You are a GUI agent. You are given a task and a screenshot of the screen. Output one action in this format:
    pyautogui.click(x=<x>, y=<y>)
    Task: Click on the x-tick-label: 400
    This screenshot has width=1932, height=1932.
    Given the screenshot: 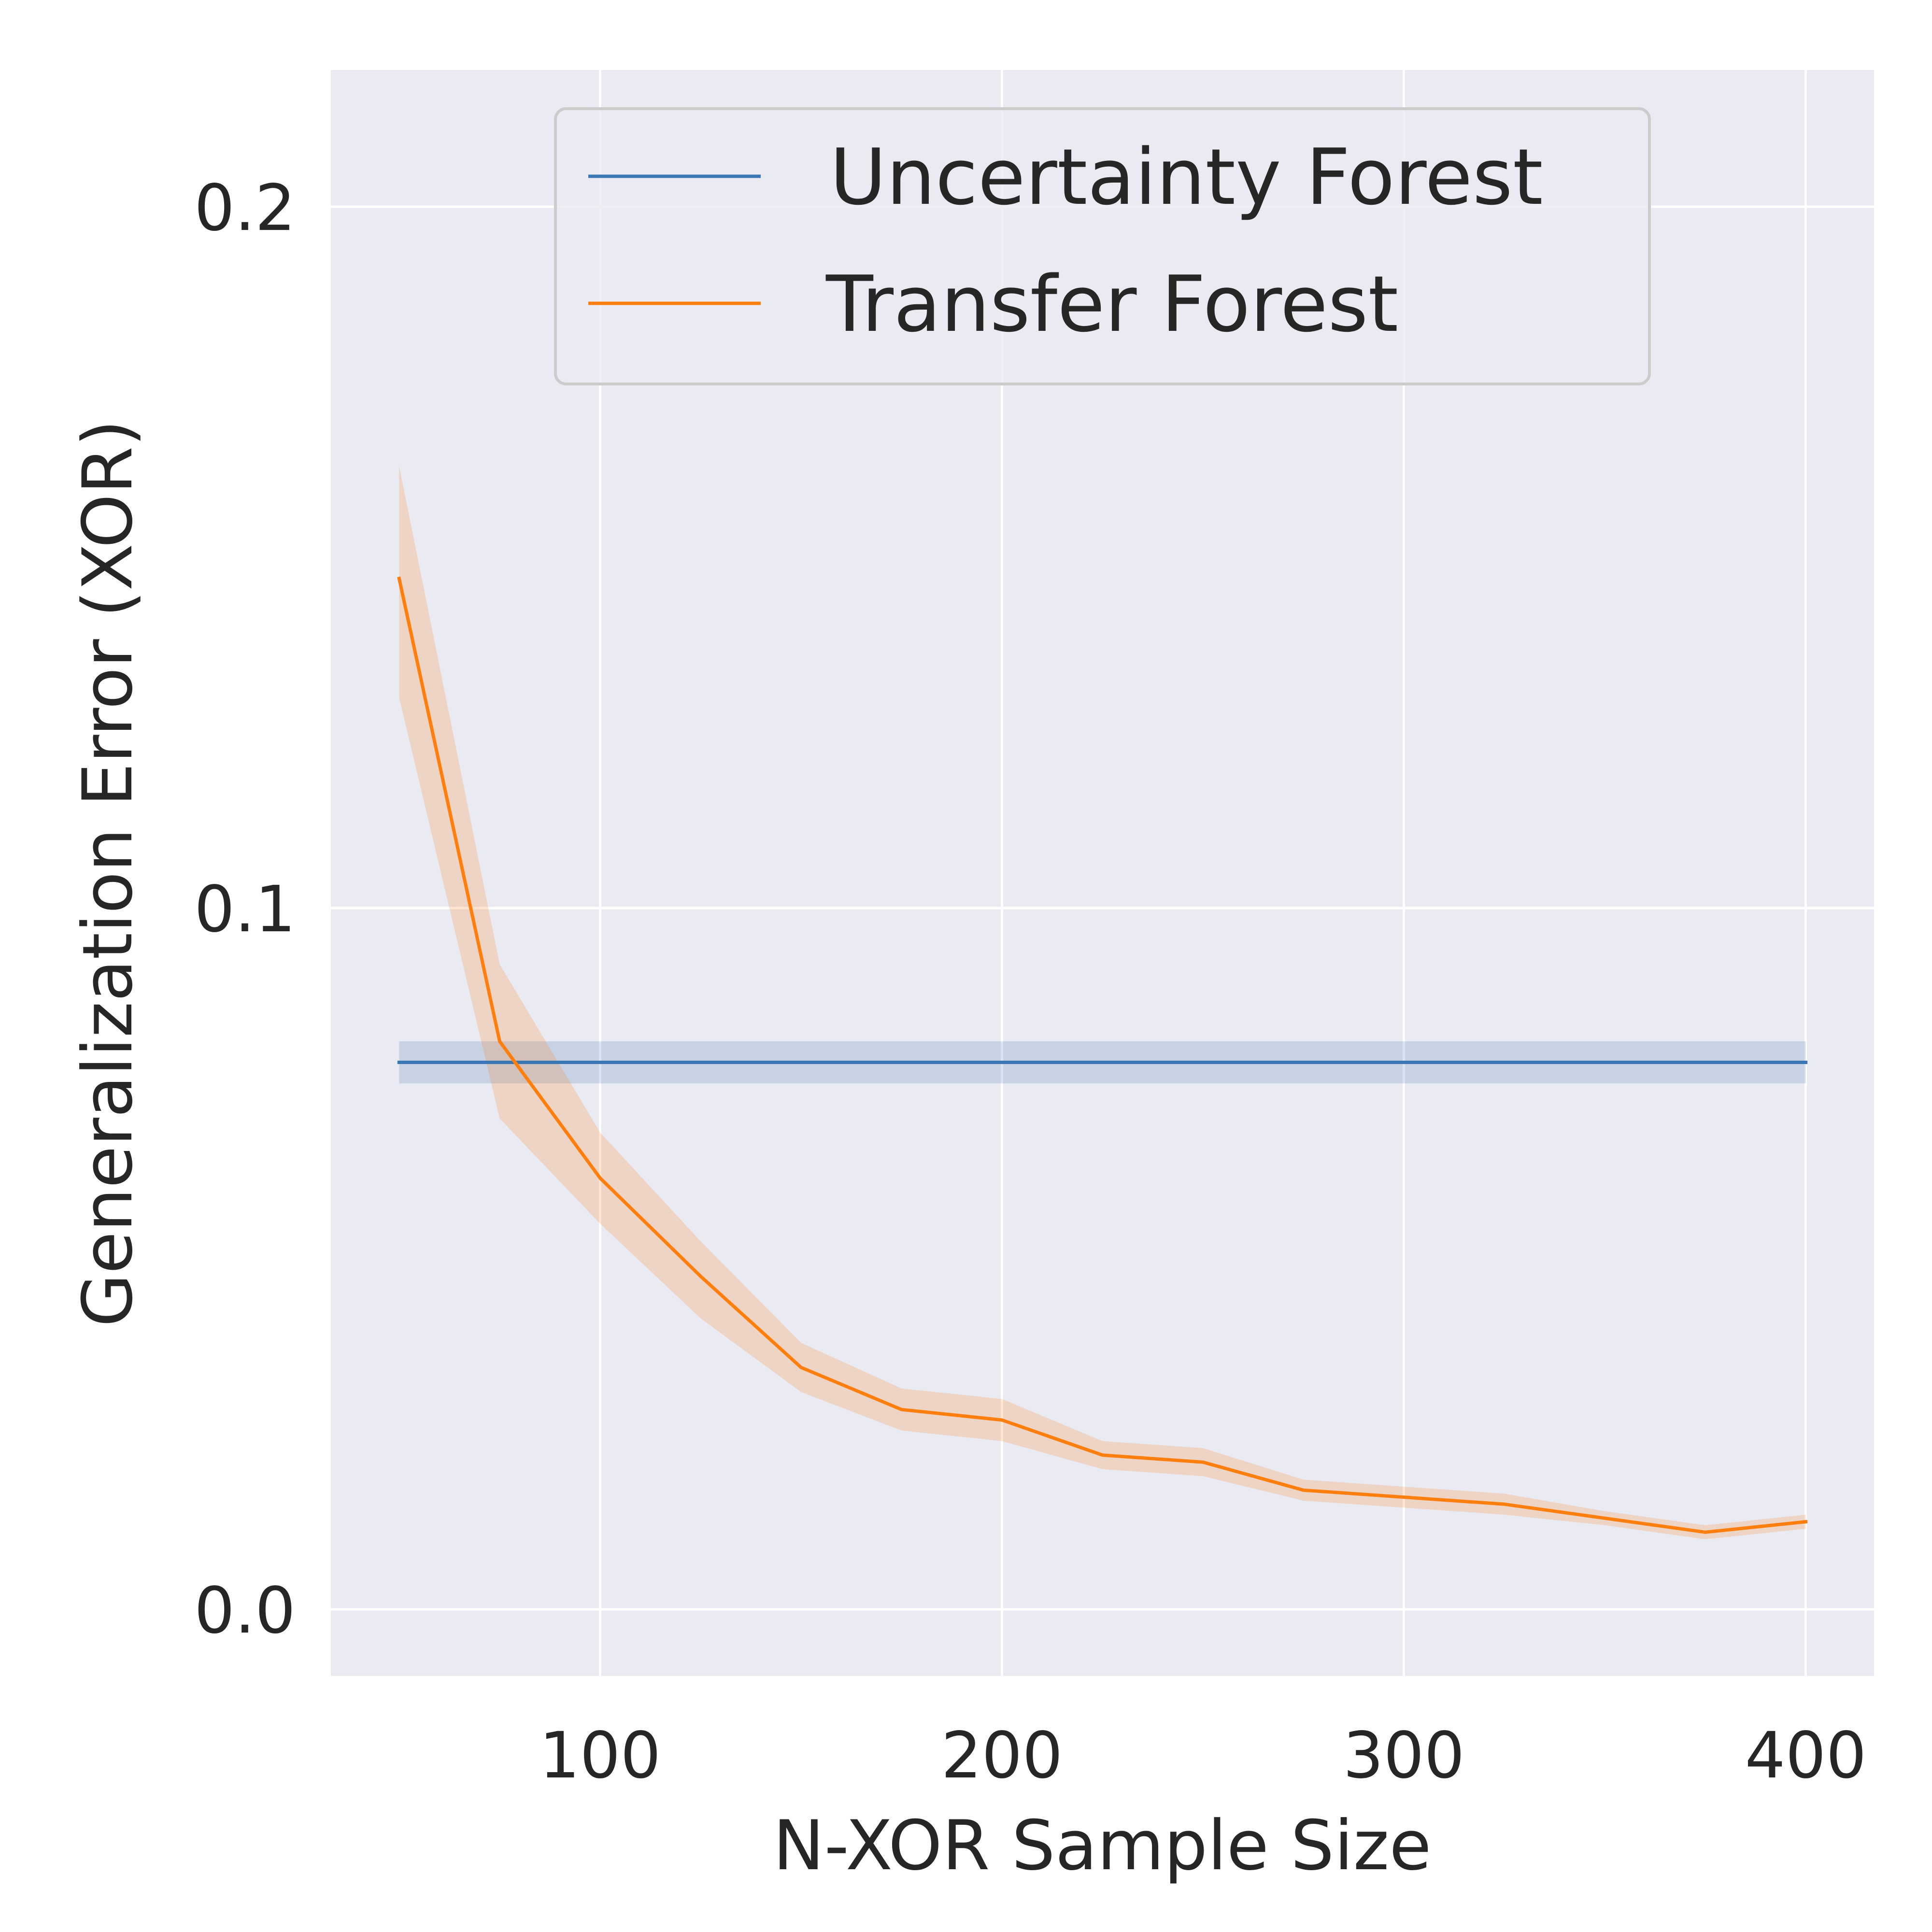 What is the action you would take?
    pyautogui.click(x=1806, y=1756)
    